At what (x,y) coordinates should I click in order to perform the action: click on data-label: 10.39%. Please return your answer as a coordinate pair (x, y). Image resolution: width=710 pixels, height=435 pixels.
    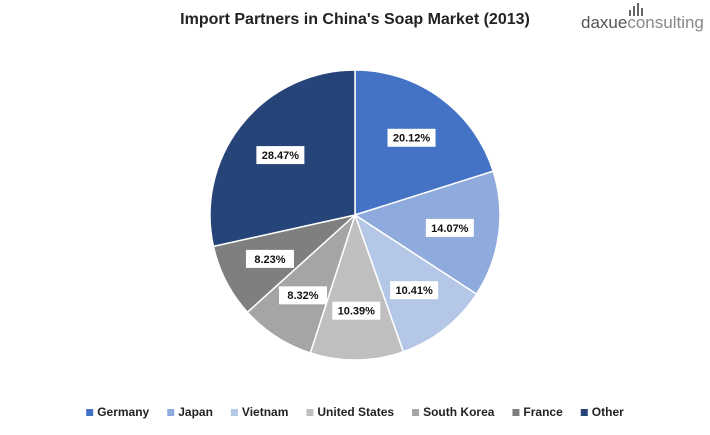
    Looking at the image, I should click on (357, 312).